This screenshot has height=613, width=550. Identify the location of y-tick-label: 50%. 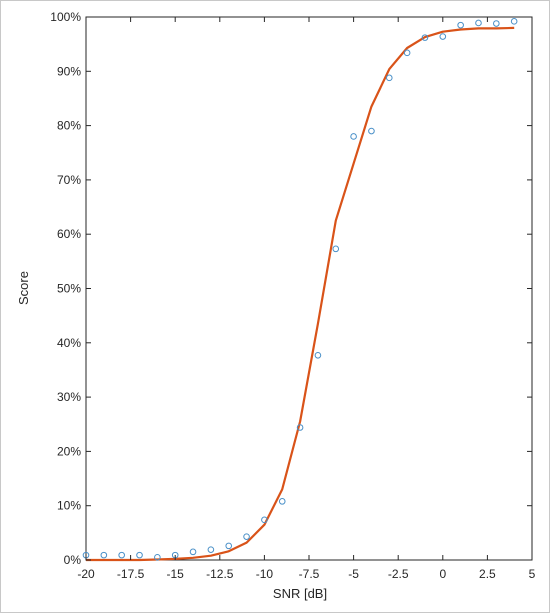
(69, 289).